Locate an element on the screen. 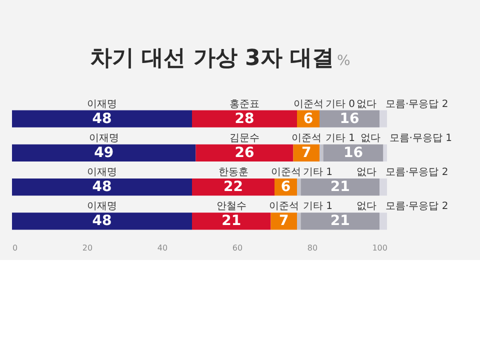 This screenshot has height=360, width=480. data-label: 22 is located at coordinates (233, 187).